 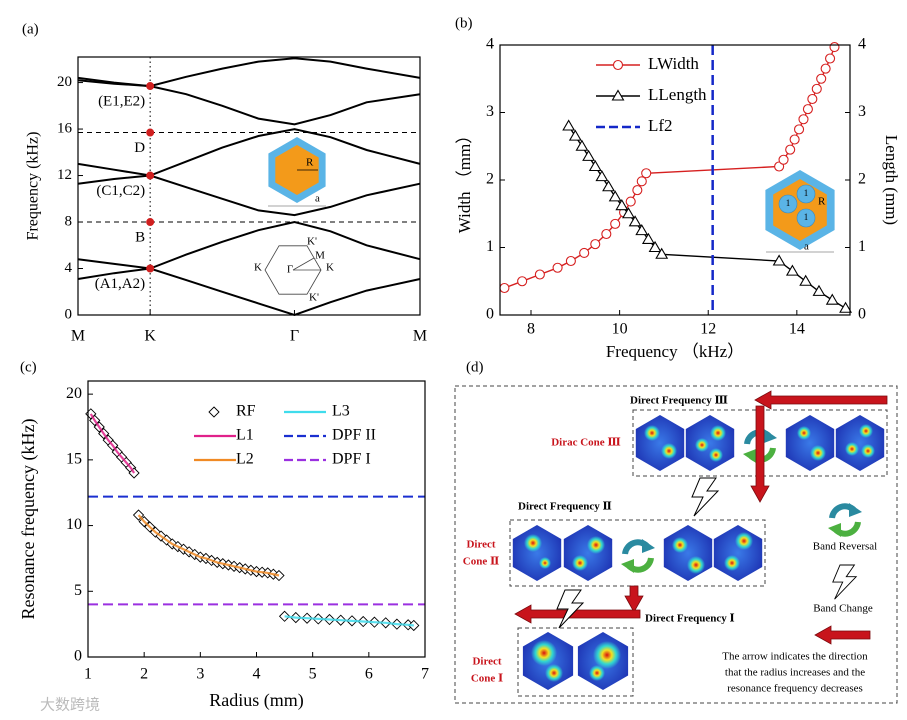 I want to click on y-tick-label: 15, so click(x=74, y=459).